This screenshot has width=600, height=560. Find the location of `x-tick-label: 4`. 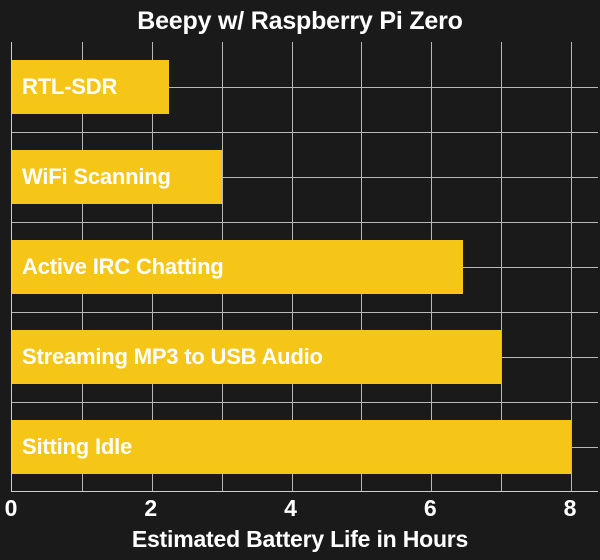

x-tick-label: 4 is located at coordinates (290, 508).